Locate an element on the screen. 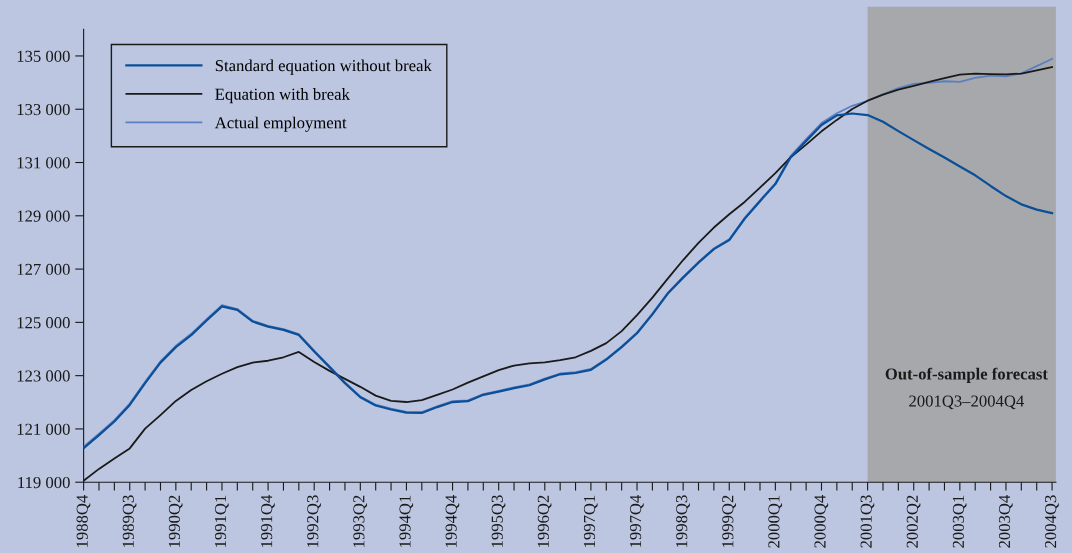 This screenshot has width=1072, height=553. x-tick-label: 1997Q4 is located at coordinates (636, 520).